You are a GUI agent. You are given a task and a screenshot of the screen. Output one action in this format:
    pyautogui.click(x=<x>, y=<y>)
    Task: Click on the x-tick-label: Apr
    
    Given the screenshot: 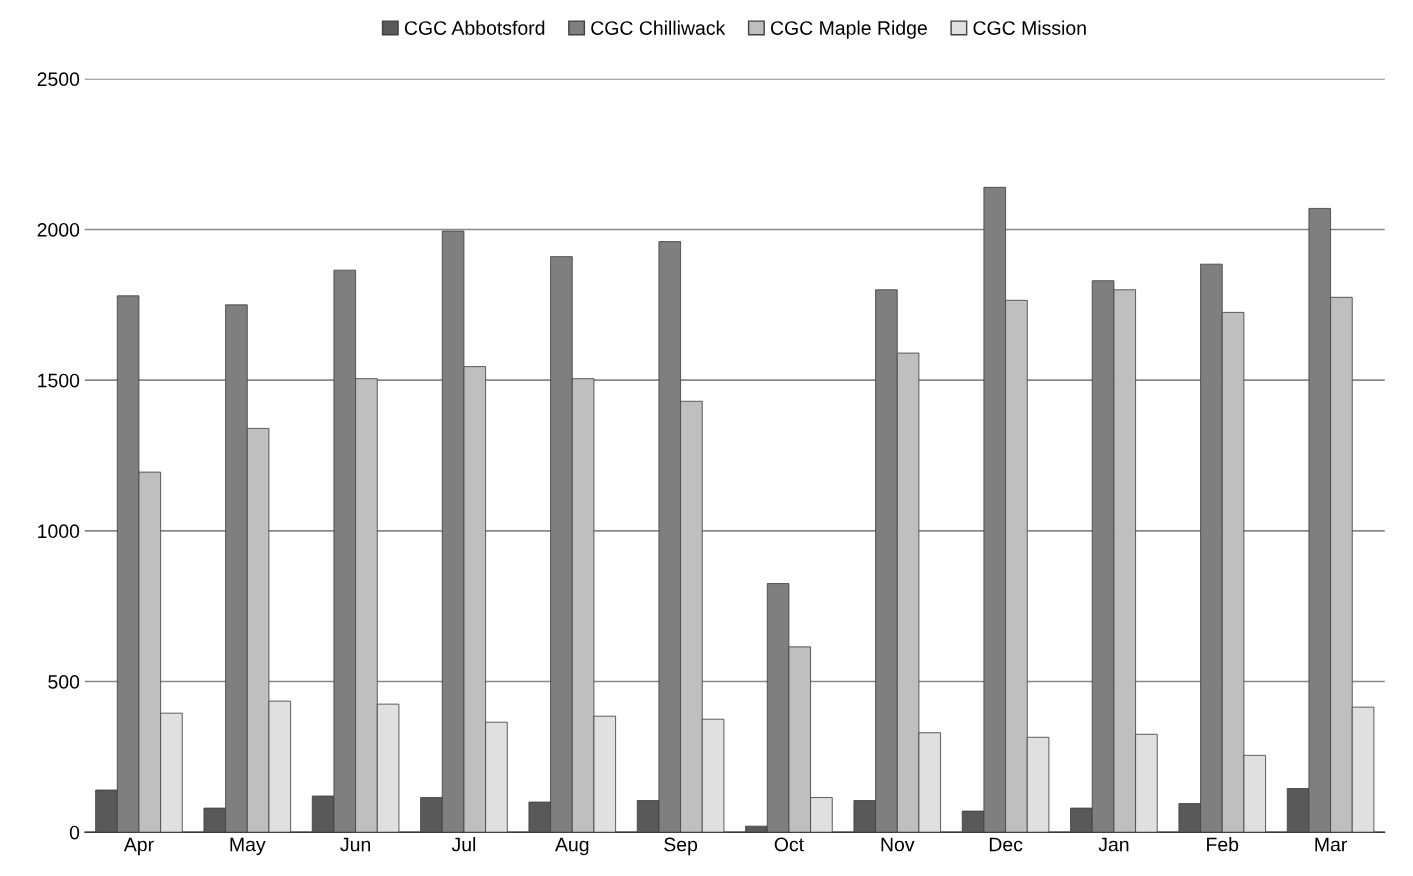 What is the action you would take?
    pyautogui.click(x=138, y=846)
    